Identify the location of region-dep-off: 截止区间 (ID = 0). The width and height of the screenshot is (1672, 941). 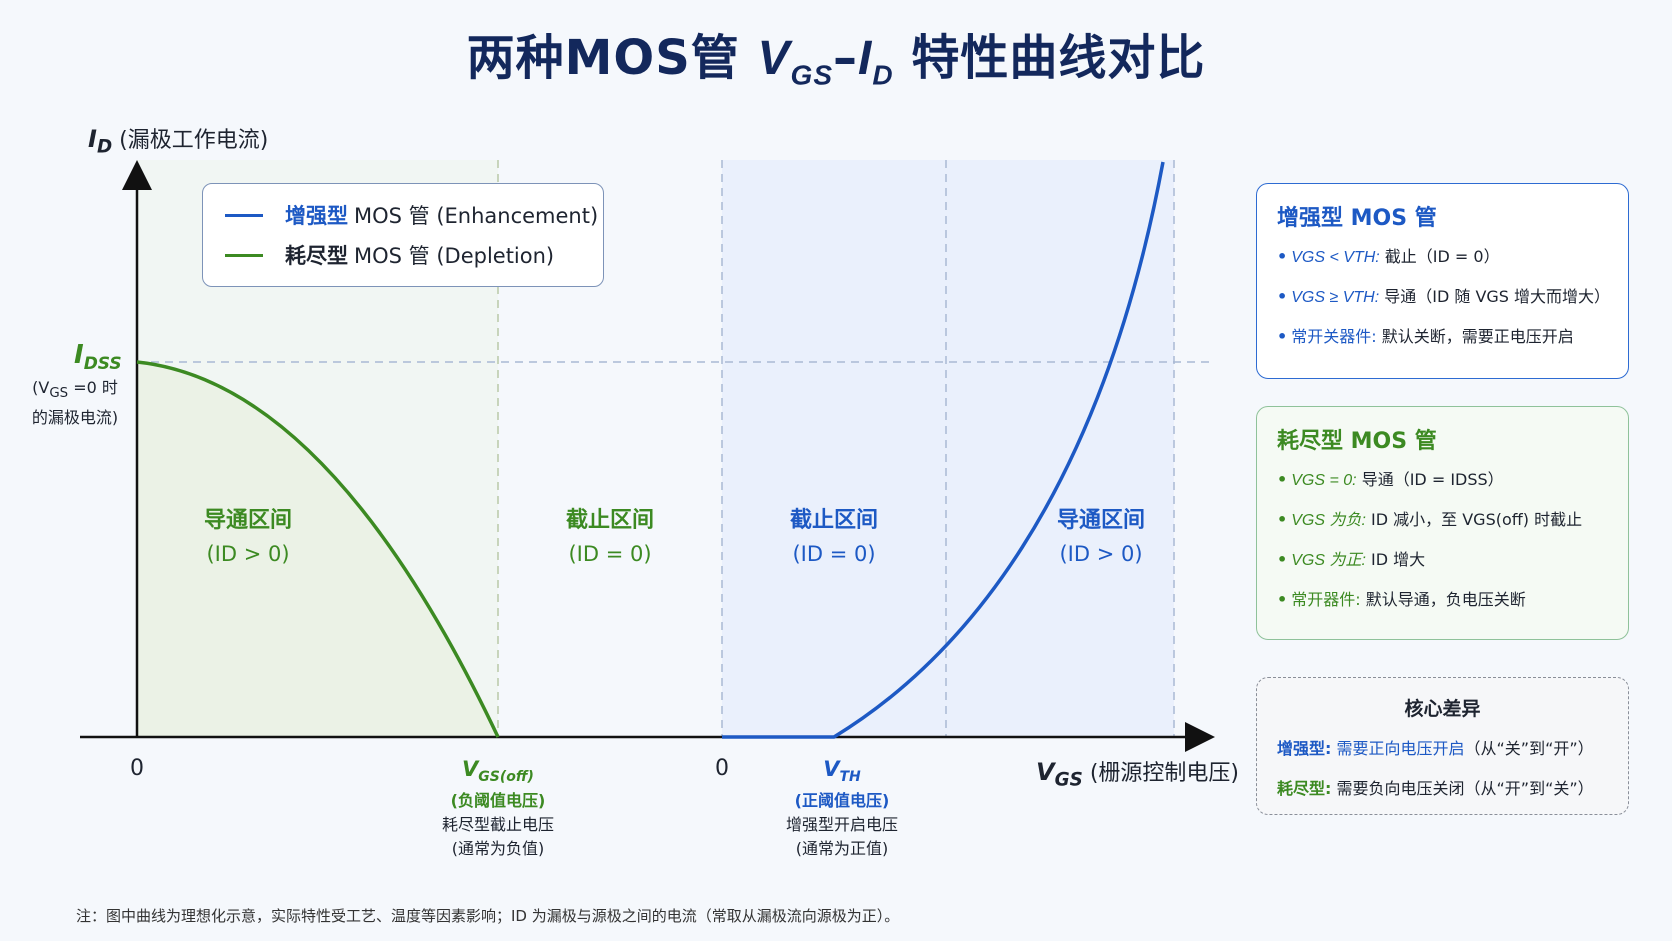
(609, 537).